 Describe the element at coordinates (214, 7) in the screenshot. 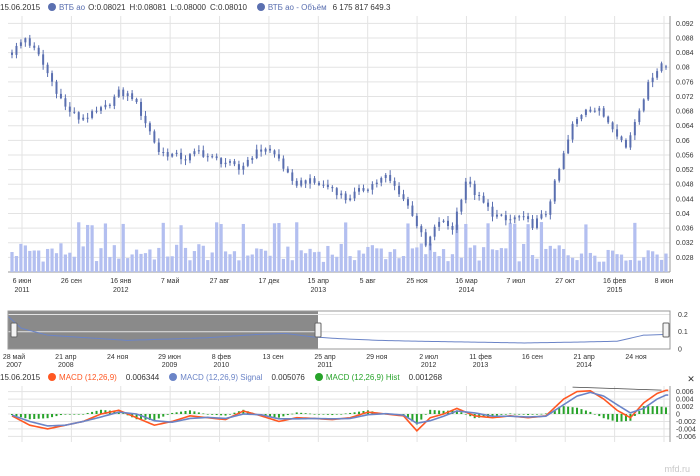

I see `legend-c-label: C:` at that location.